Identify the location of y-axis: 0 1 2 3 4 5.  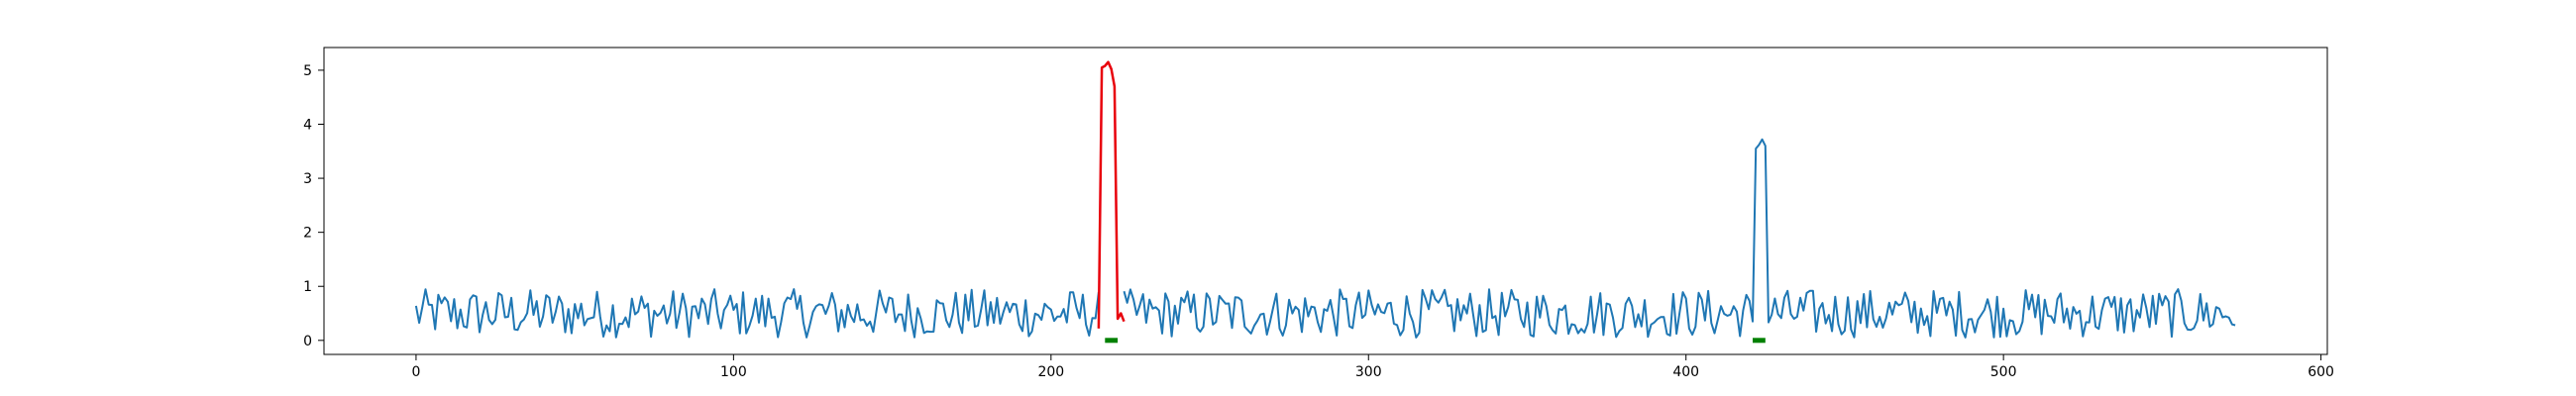
(313, 206).